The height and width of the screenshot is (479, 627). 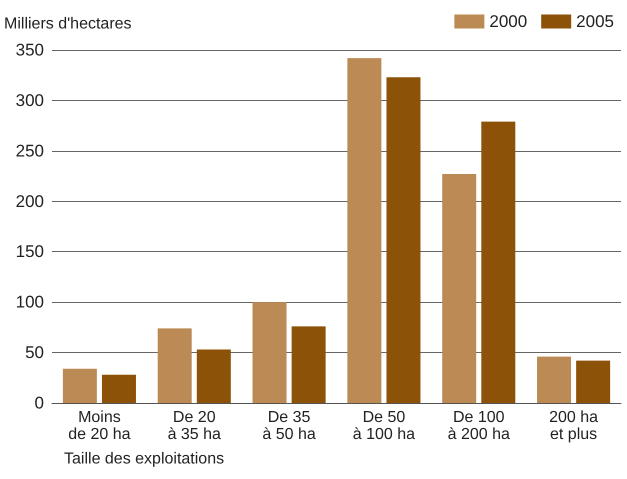 What do you see at coordinates (30, 150) in the screenshot?
I see `y-tick-label: 250` at bounding box center [30, 150].